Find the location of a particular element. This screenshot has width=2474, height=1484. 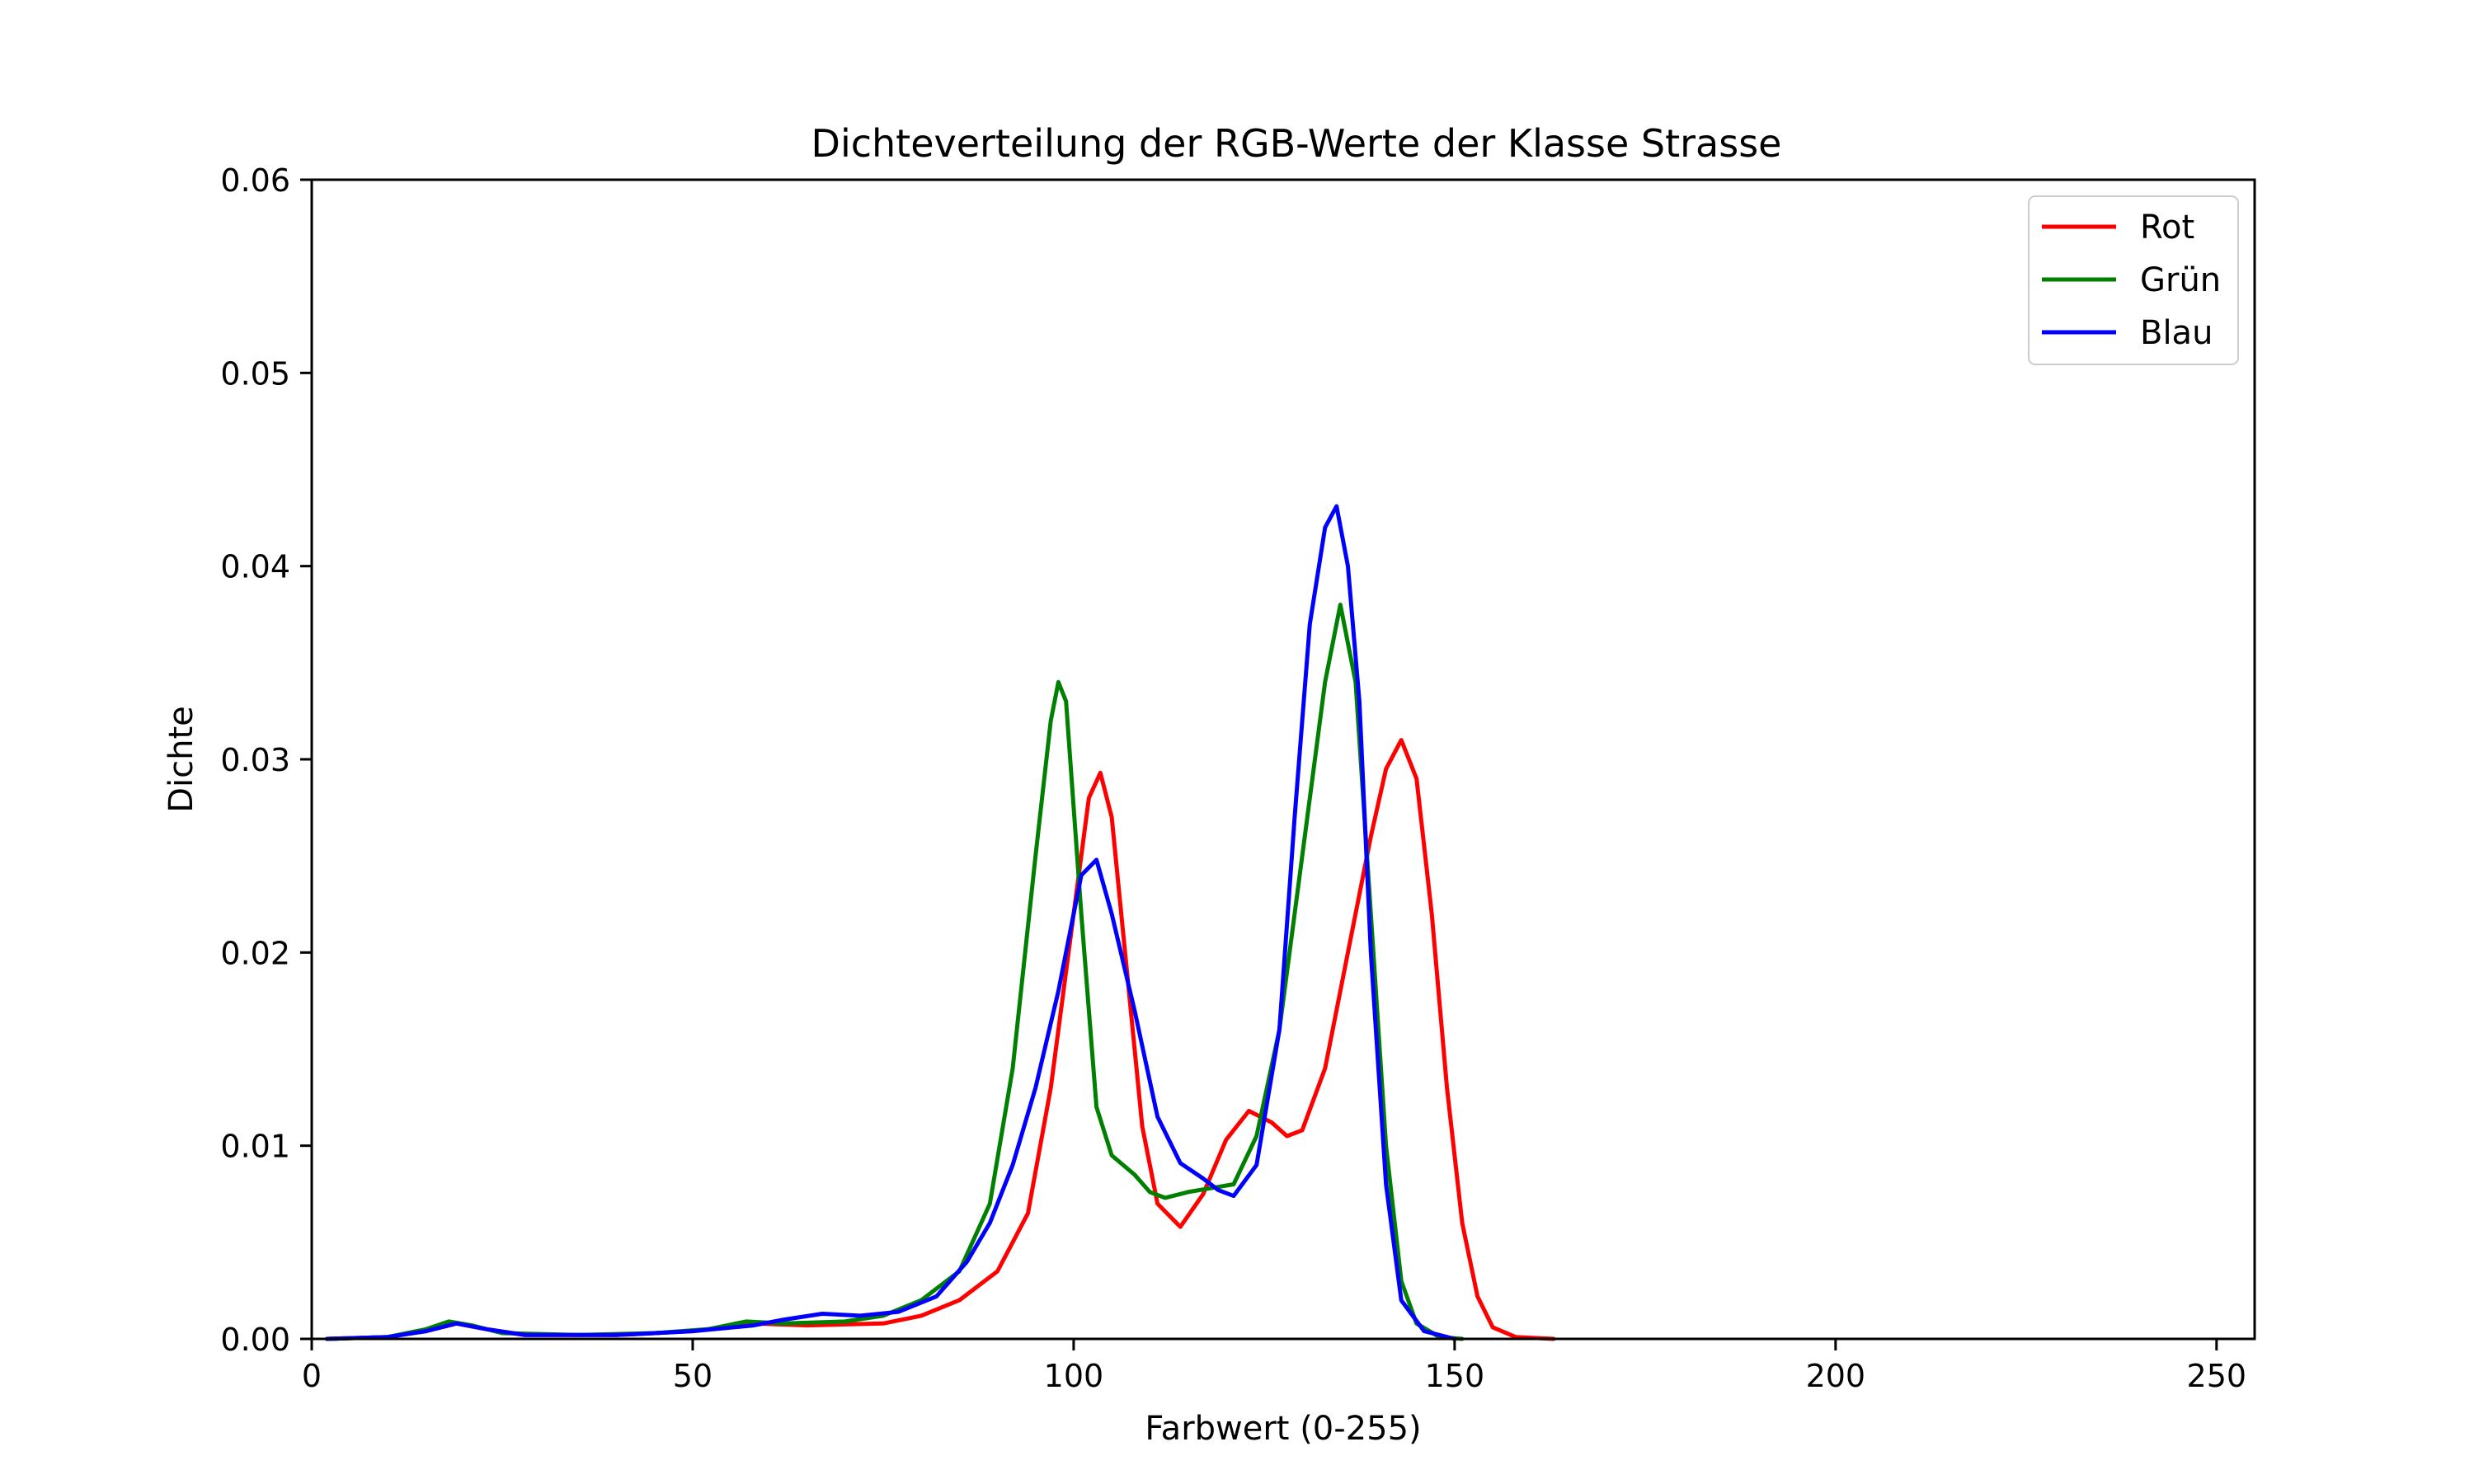

x-tick-label: 150 is located at coordinates (1455, 1376).